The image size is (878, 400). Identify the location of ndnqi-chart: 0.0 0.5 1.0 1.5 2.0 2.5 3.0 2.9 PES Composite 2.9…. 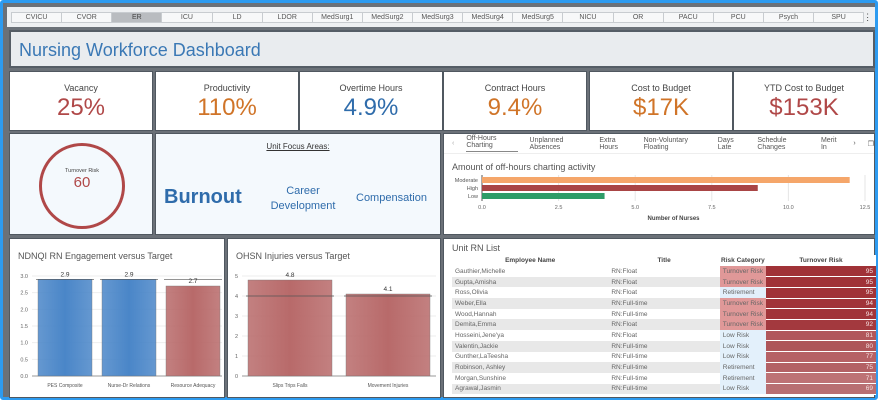
(121, 330).